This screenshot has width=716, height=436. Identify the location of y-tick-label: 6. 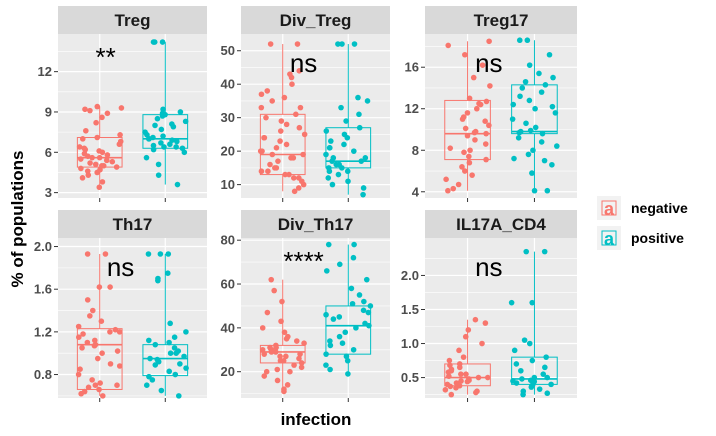
(48, 152).